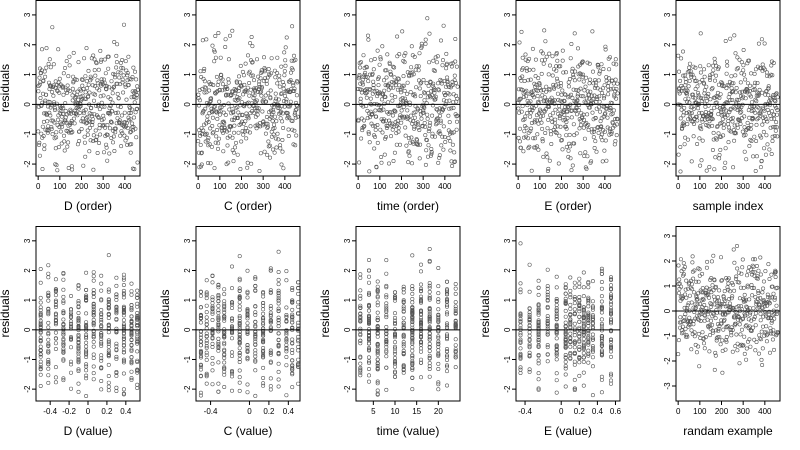 The height and width of the screenshot is (450, 800). Describe the element at coordinates (373, 411) in the screenshot. I see `x-tick-label: 5` at that location.